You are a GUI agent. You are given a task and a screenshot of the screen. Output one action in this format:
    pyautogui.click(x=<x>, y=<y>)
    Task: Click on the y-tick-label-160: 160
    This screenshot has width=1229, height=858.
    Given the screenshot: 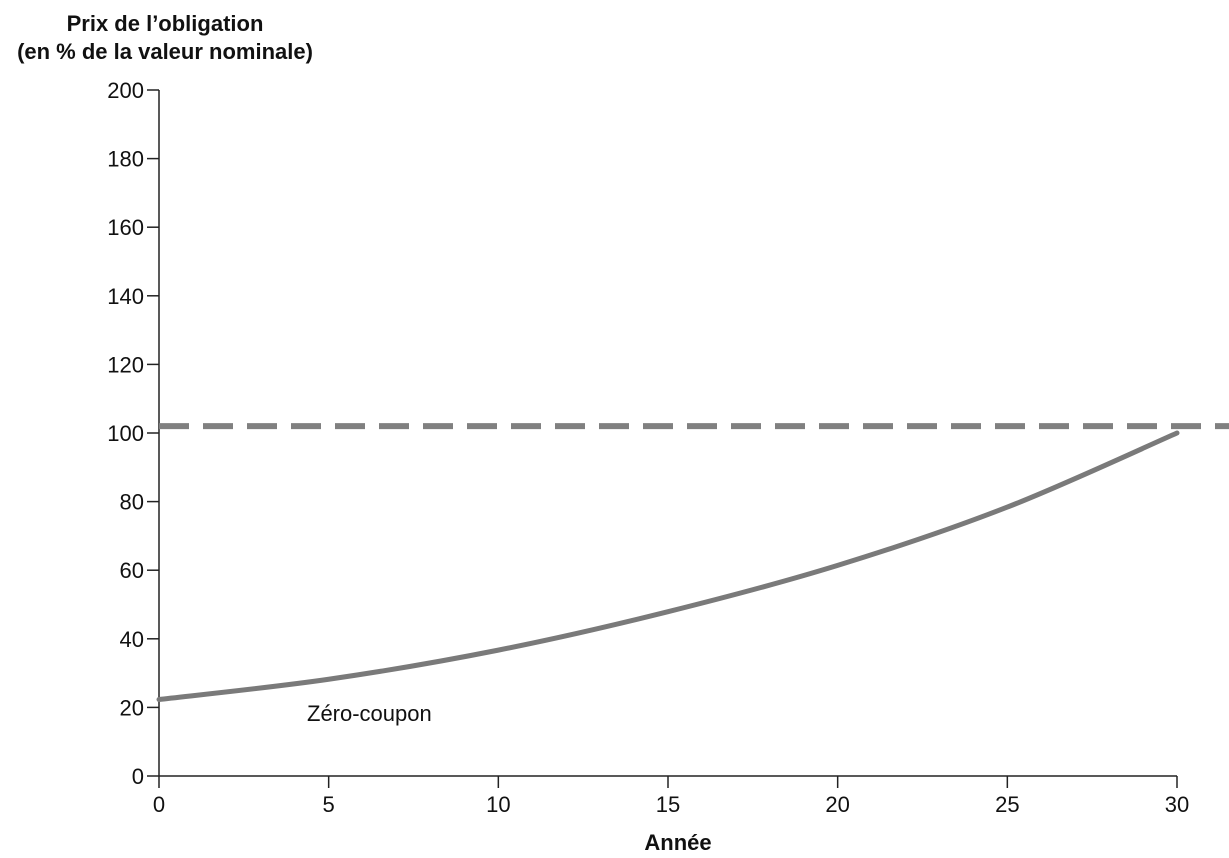 What is the action you would take?
    pyautogui.click(x=125, y=227)
    